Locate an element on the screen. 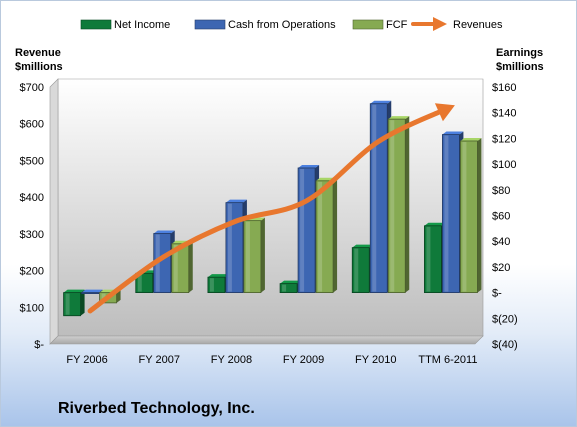 This screenshot has height=427, width=577. x-tick-label: FY 2009 is located at coordinates (303, 360).